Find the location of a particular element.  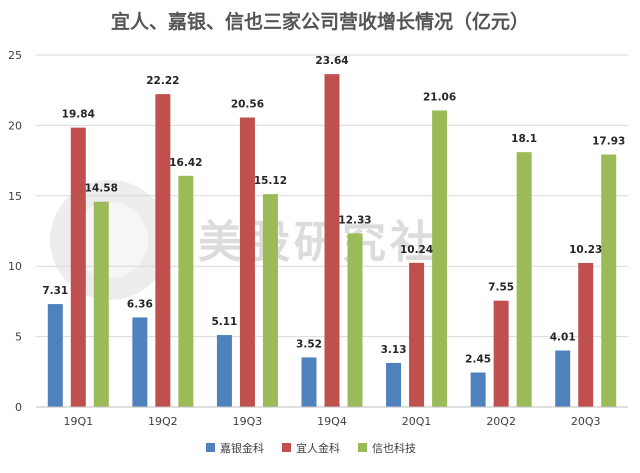

legend: 嘉银金科 宜人金科 信也科技 is located at coordinates (311, 448).